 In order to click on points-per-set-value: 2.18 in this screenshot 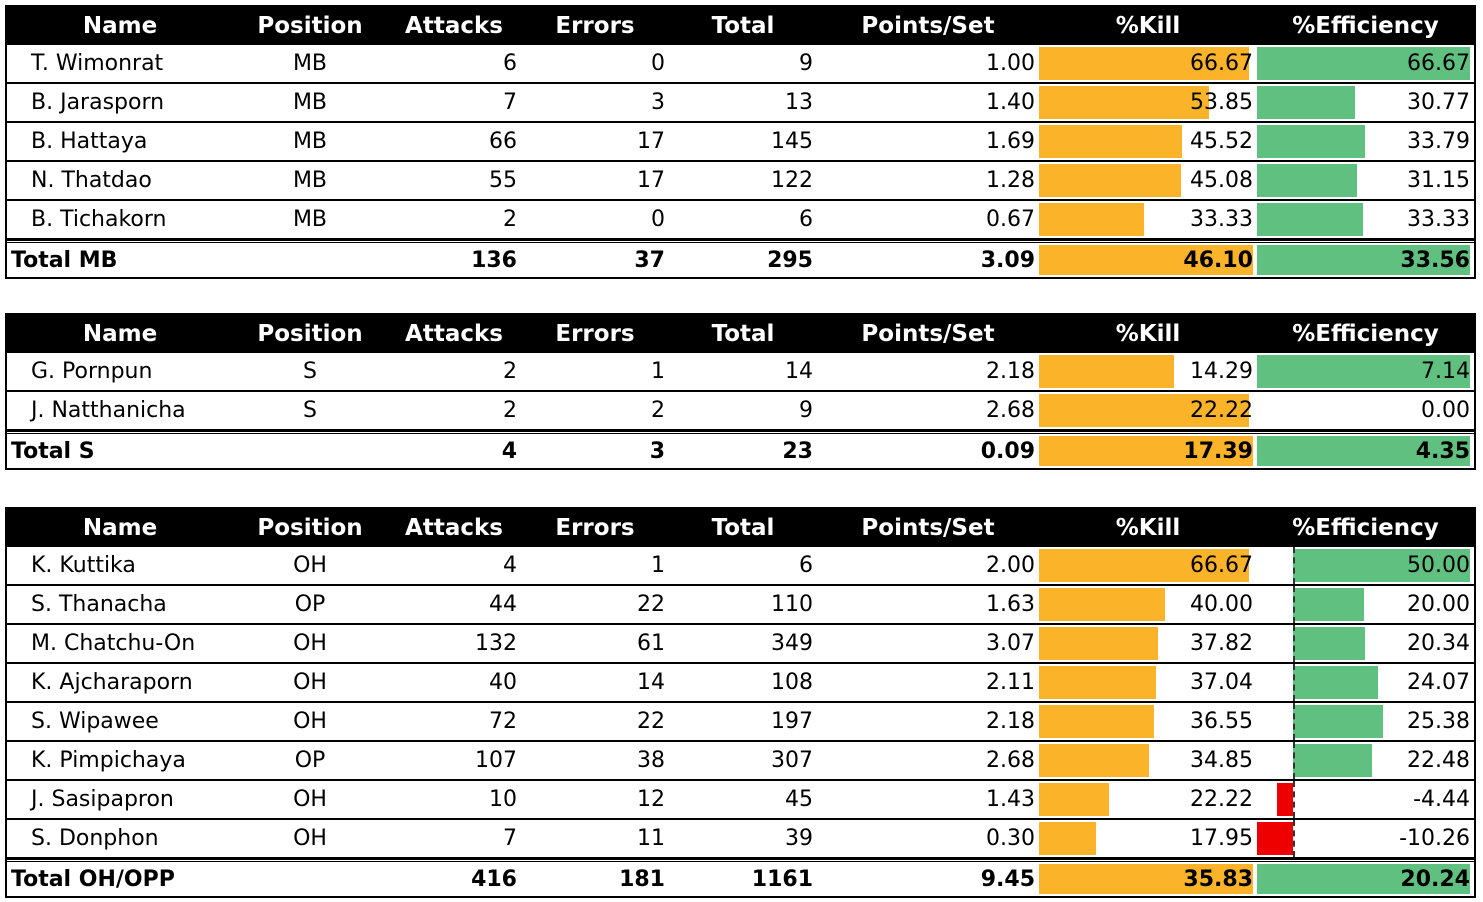, I will do `click(928, 371)`.